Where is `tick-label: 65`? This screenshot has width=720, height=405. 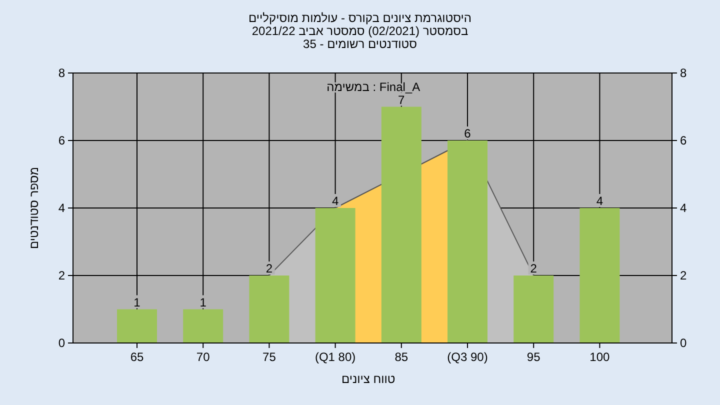 tick-label: 65 is located at coordinates (137, 357).